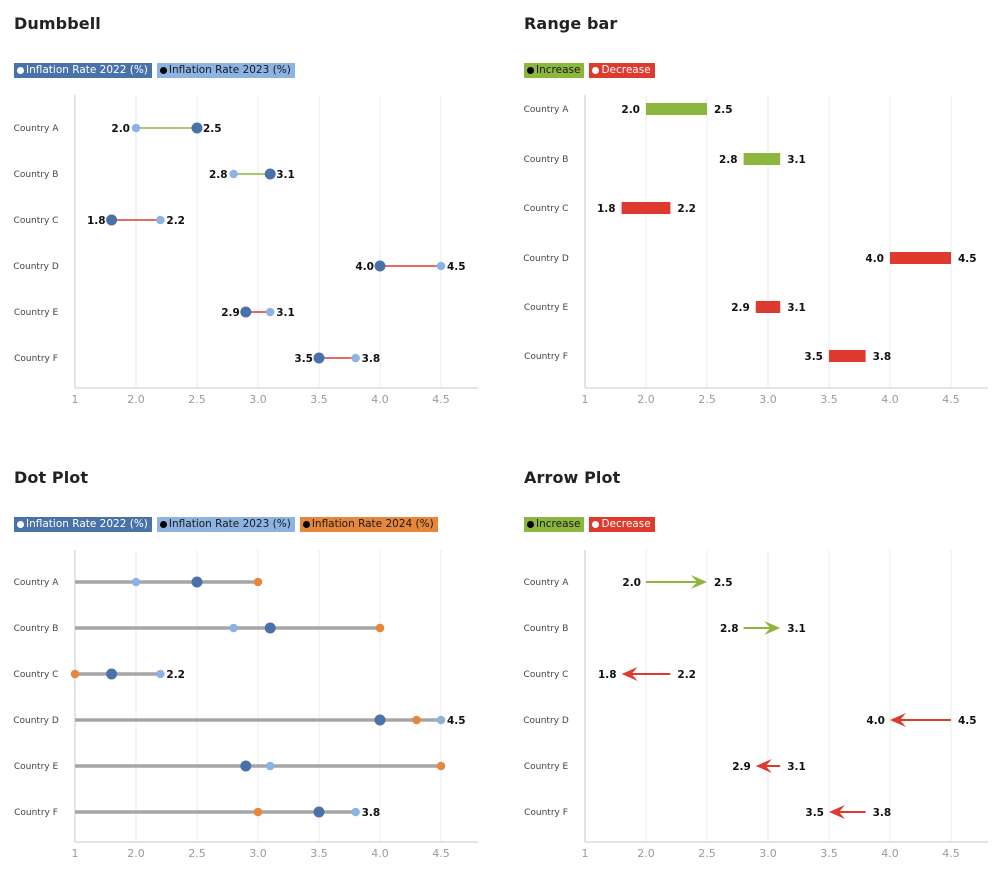 Image resolution: width=1003 pixels, height=890 pixels. Describe the element at coordinates (558, 524) in the screenshot. I see `legend-label: Increase` at that location.